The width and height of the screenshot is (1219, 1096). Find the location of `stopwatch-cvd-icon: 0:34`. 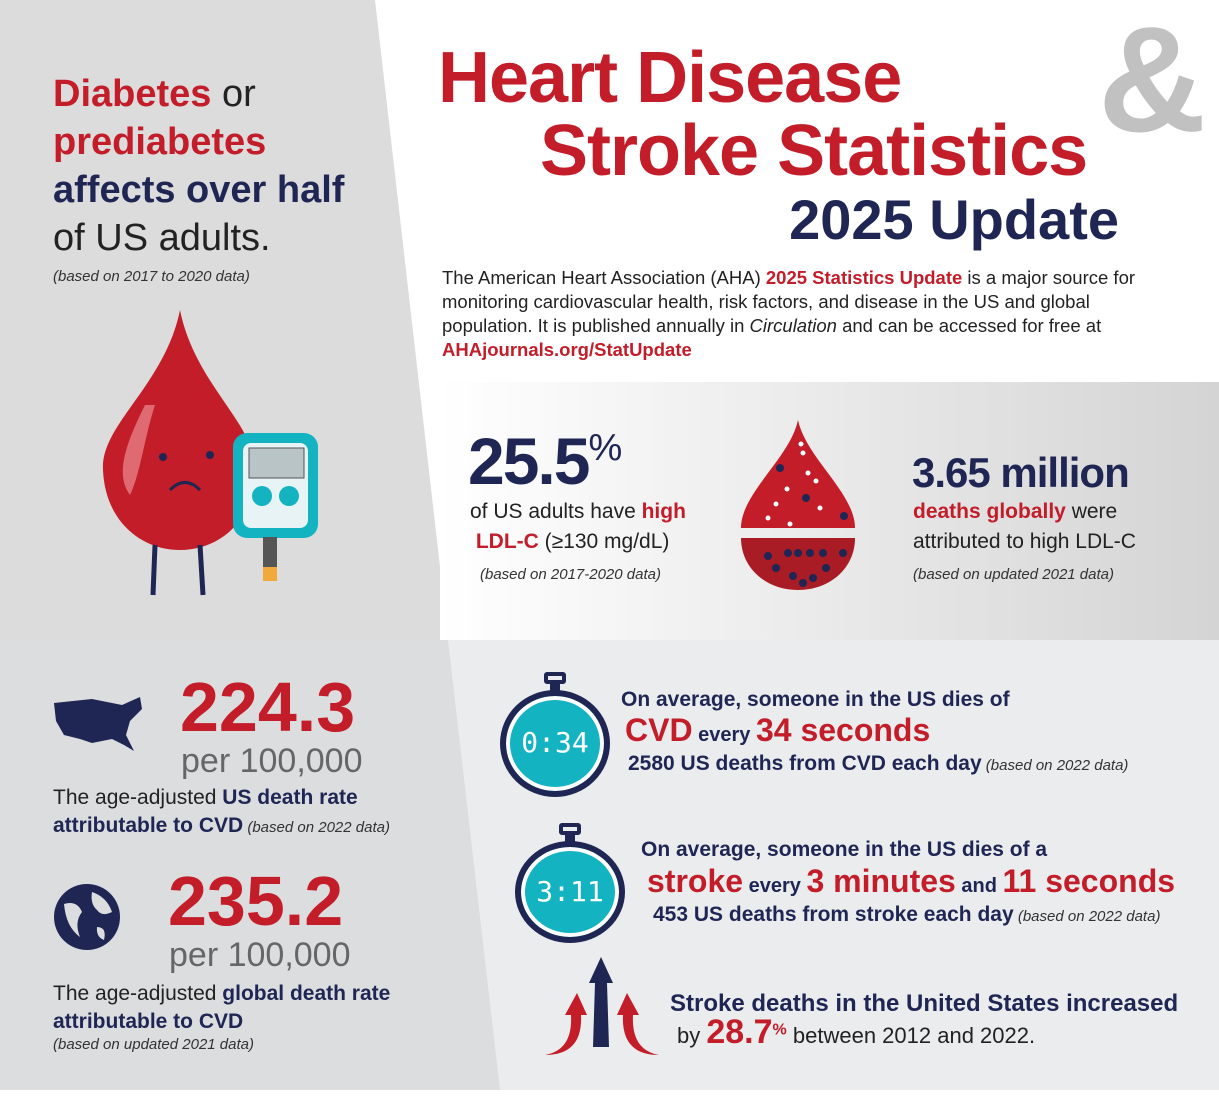

stopwatch-cvd-icon: 0:34 is located at coordinates (555, 734).